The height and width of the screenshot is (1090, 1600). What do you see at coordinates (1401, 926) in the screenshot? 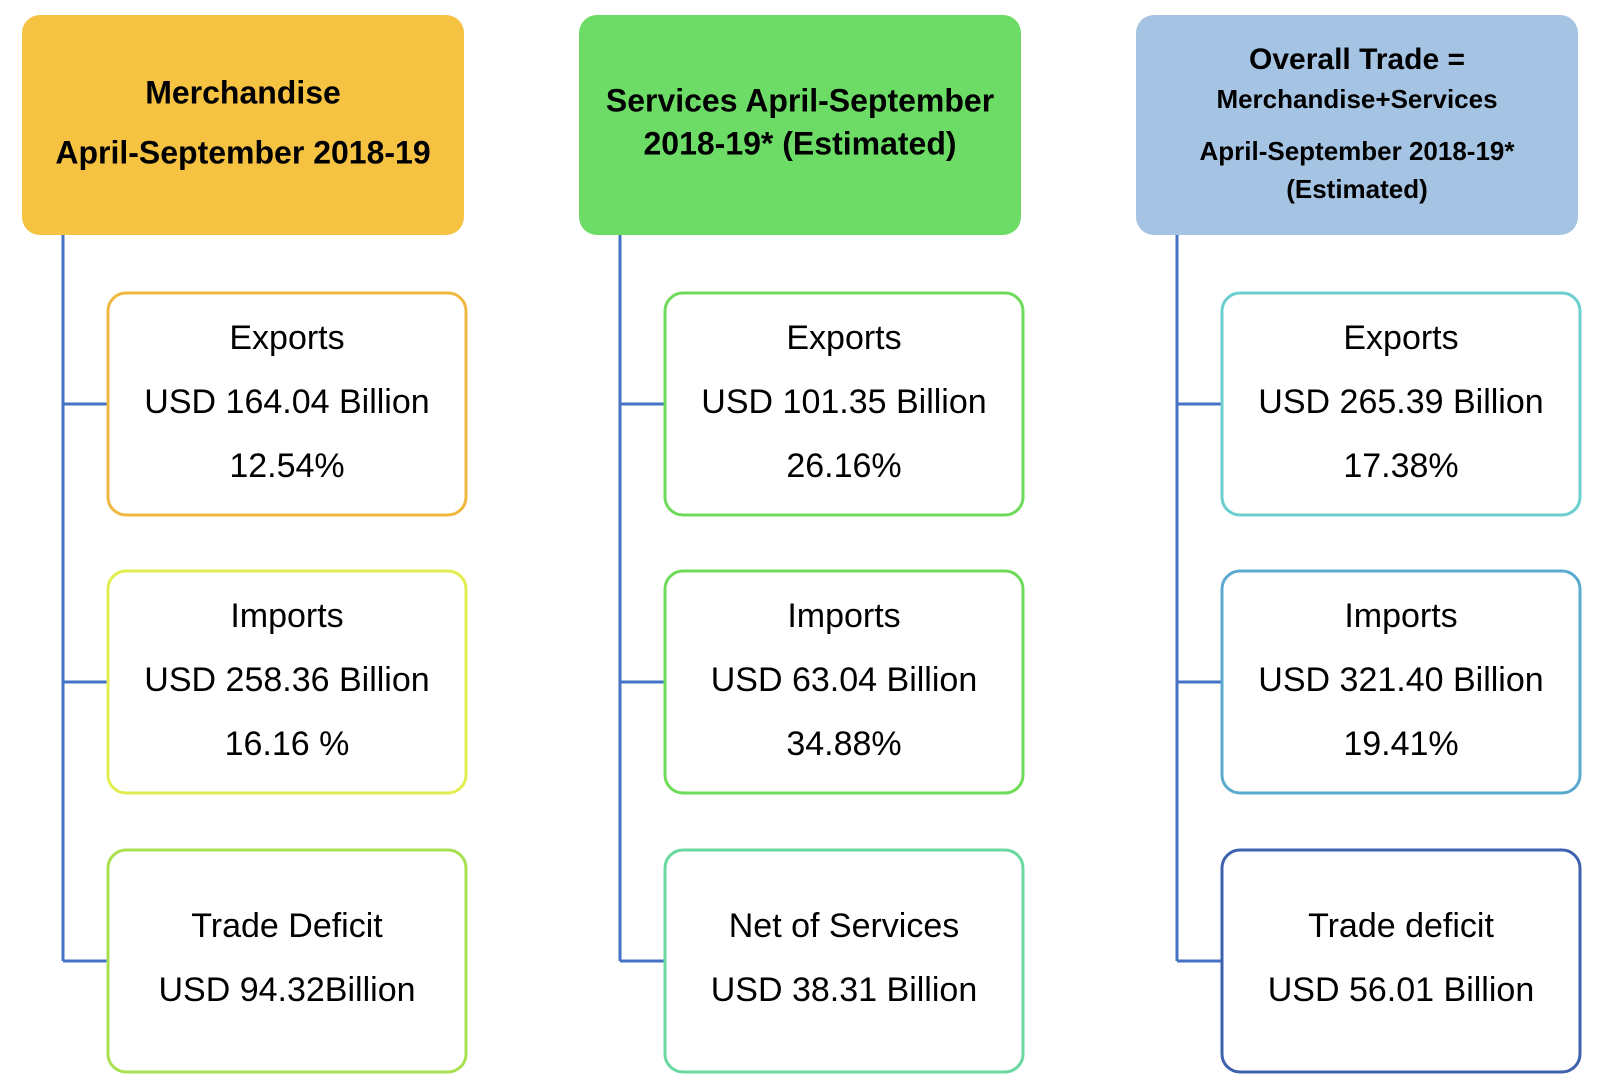
I see `item-text: Trade deficit` at bounding box center [1401, 926].